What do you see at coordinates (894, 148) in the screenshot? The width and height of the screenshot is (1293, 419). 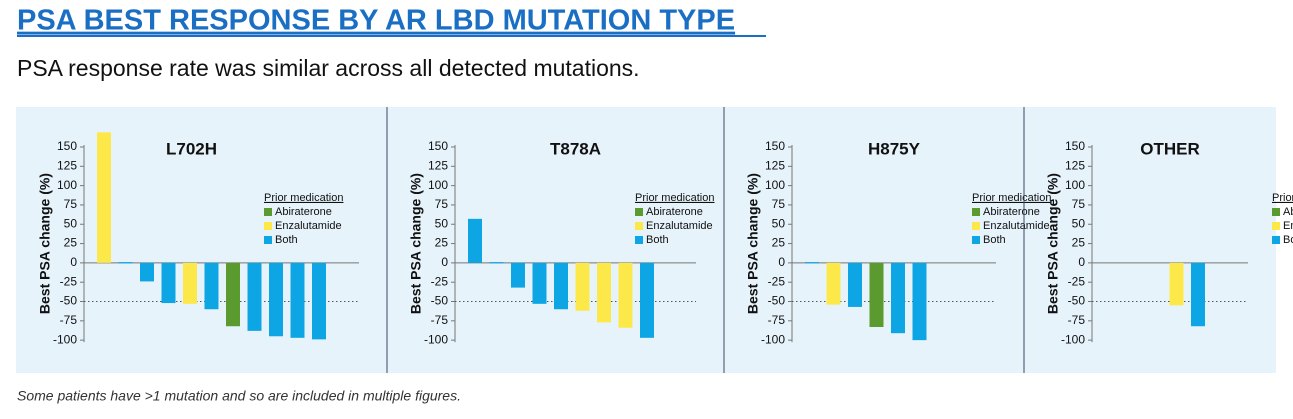 I see `chart-title: H875Y` at bounding box center [894, 148].